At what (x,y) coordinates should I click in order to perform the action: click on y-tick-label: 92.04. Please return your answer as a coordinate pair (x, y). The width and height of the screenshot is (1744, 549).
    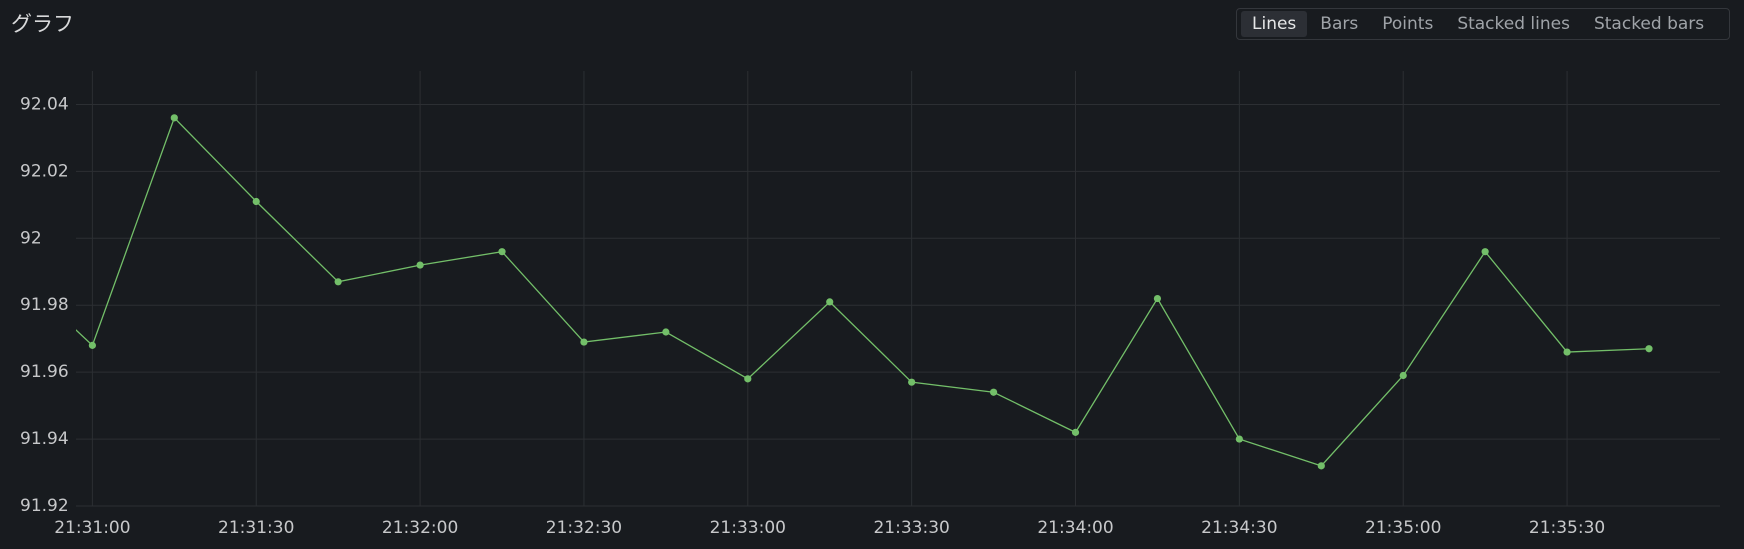
    Looking at the image, I should click on (44, 104).